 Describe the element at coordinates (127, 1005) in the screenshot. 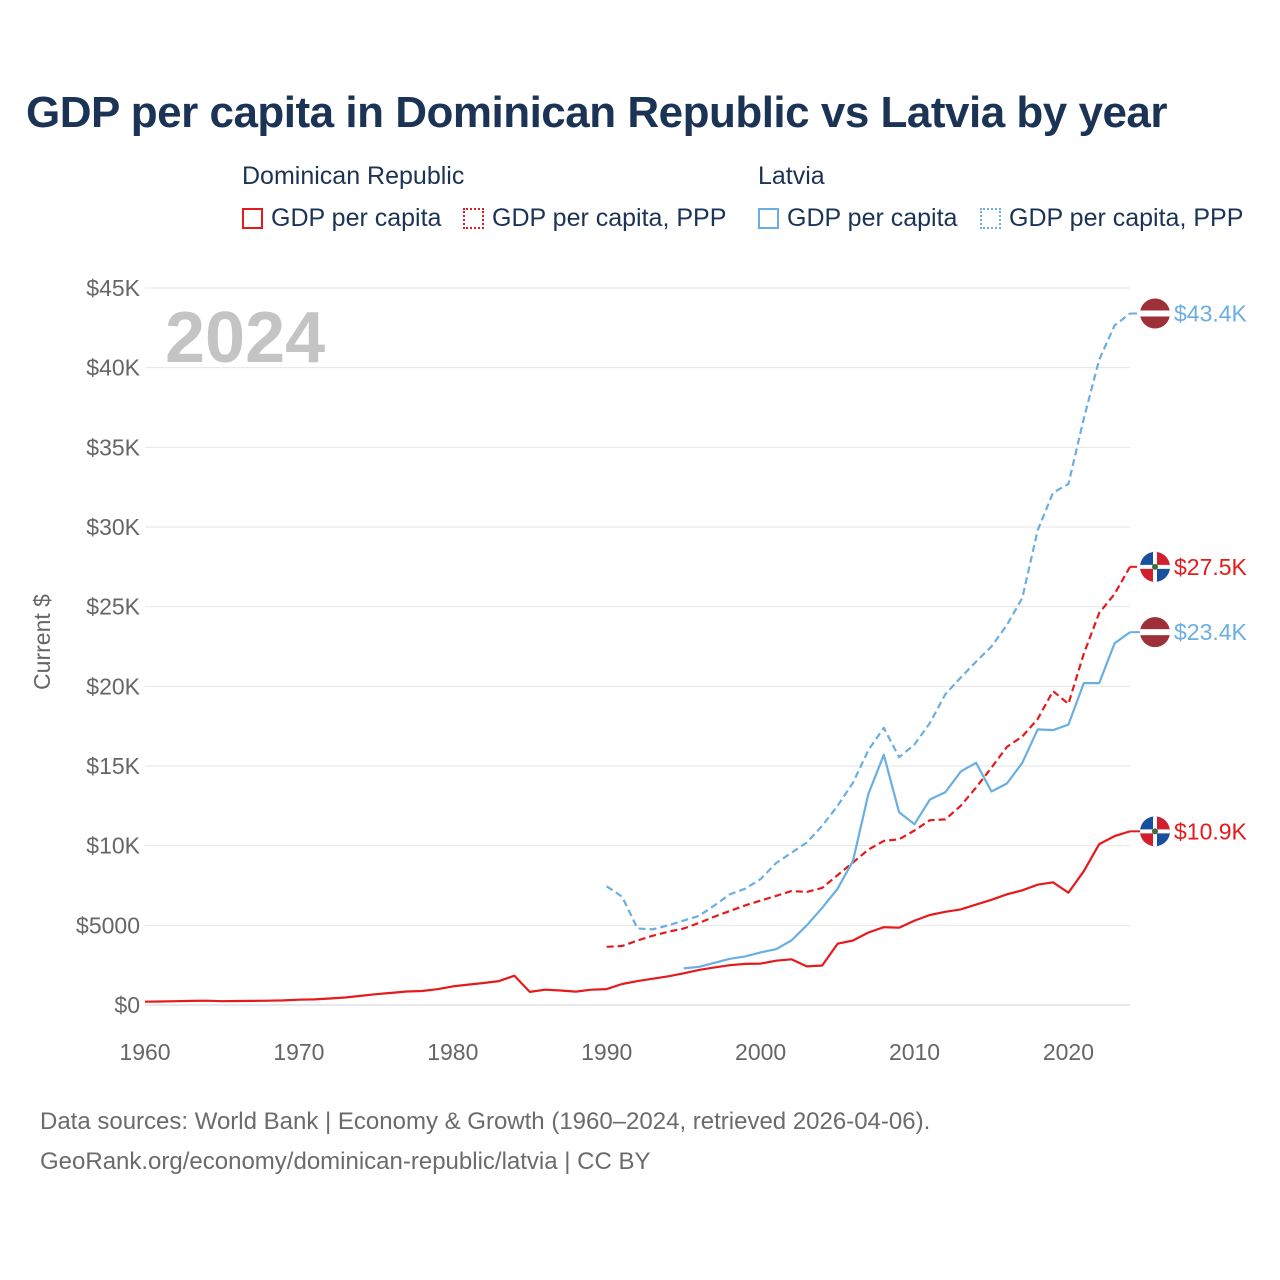

I see `y-tick-label: $0` at that location.